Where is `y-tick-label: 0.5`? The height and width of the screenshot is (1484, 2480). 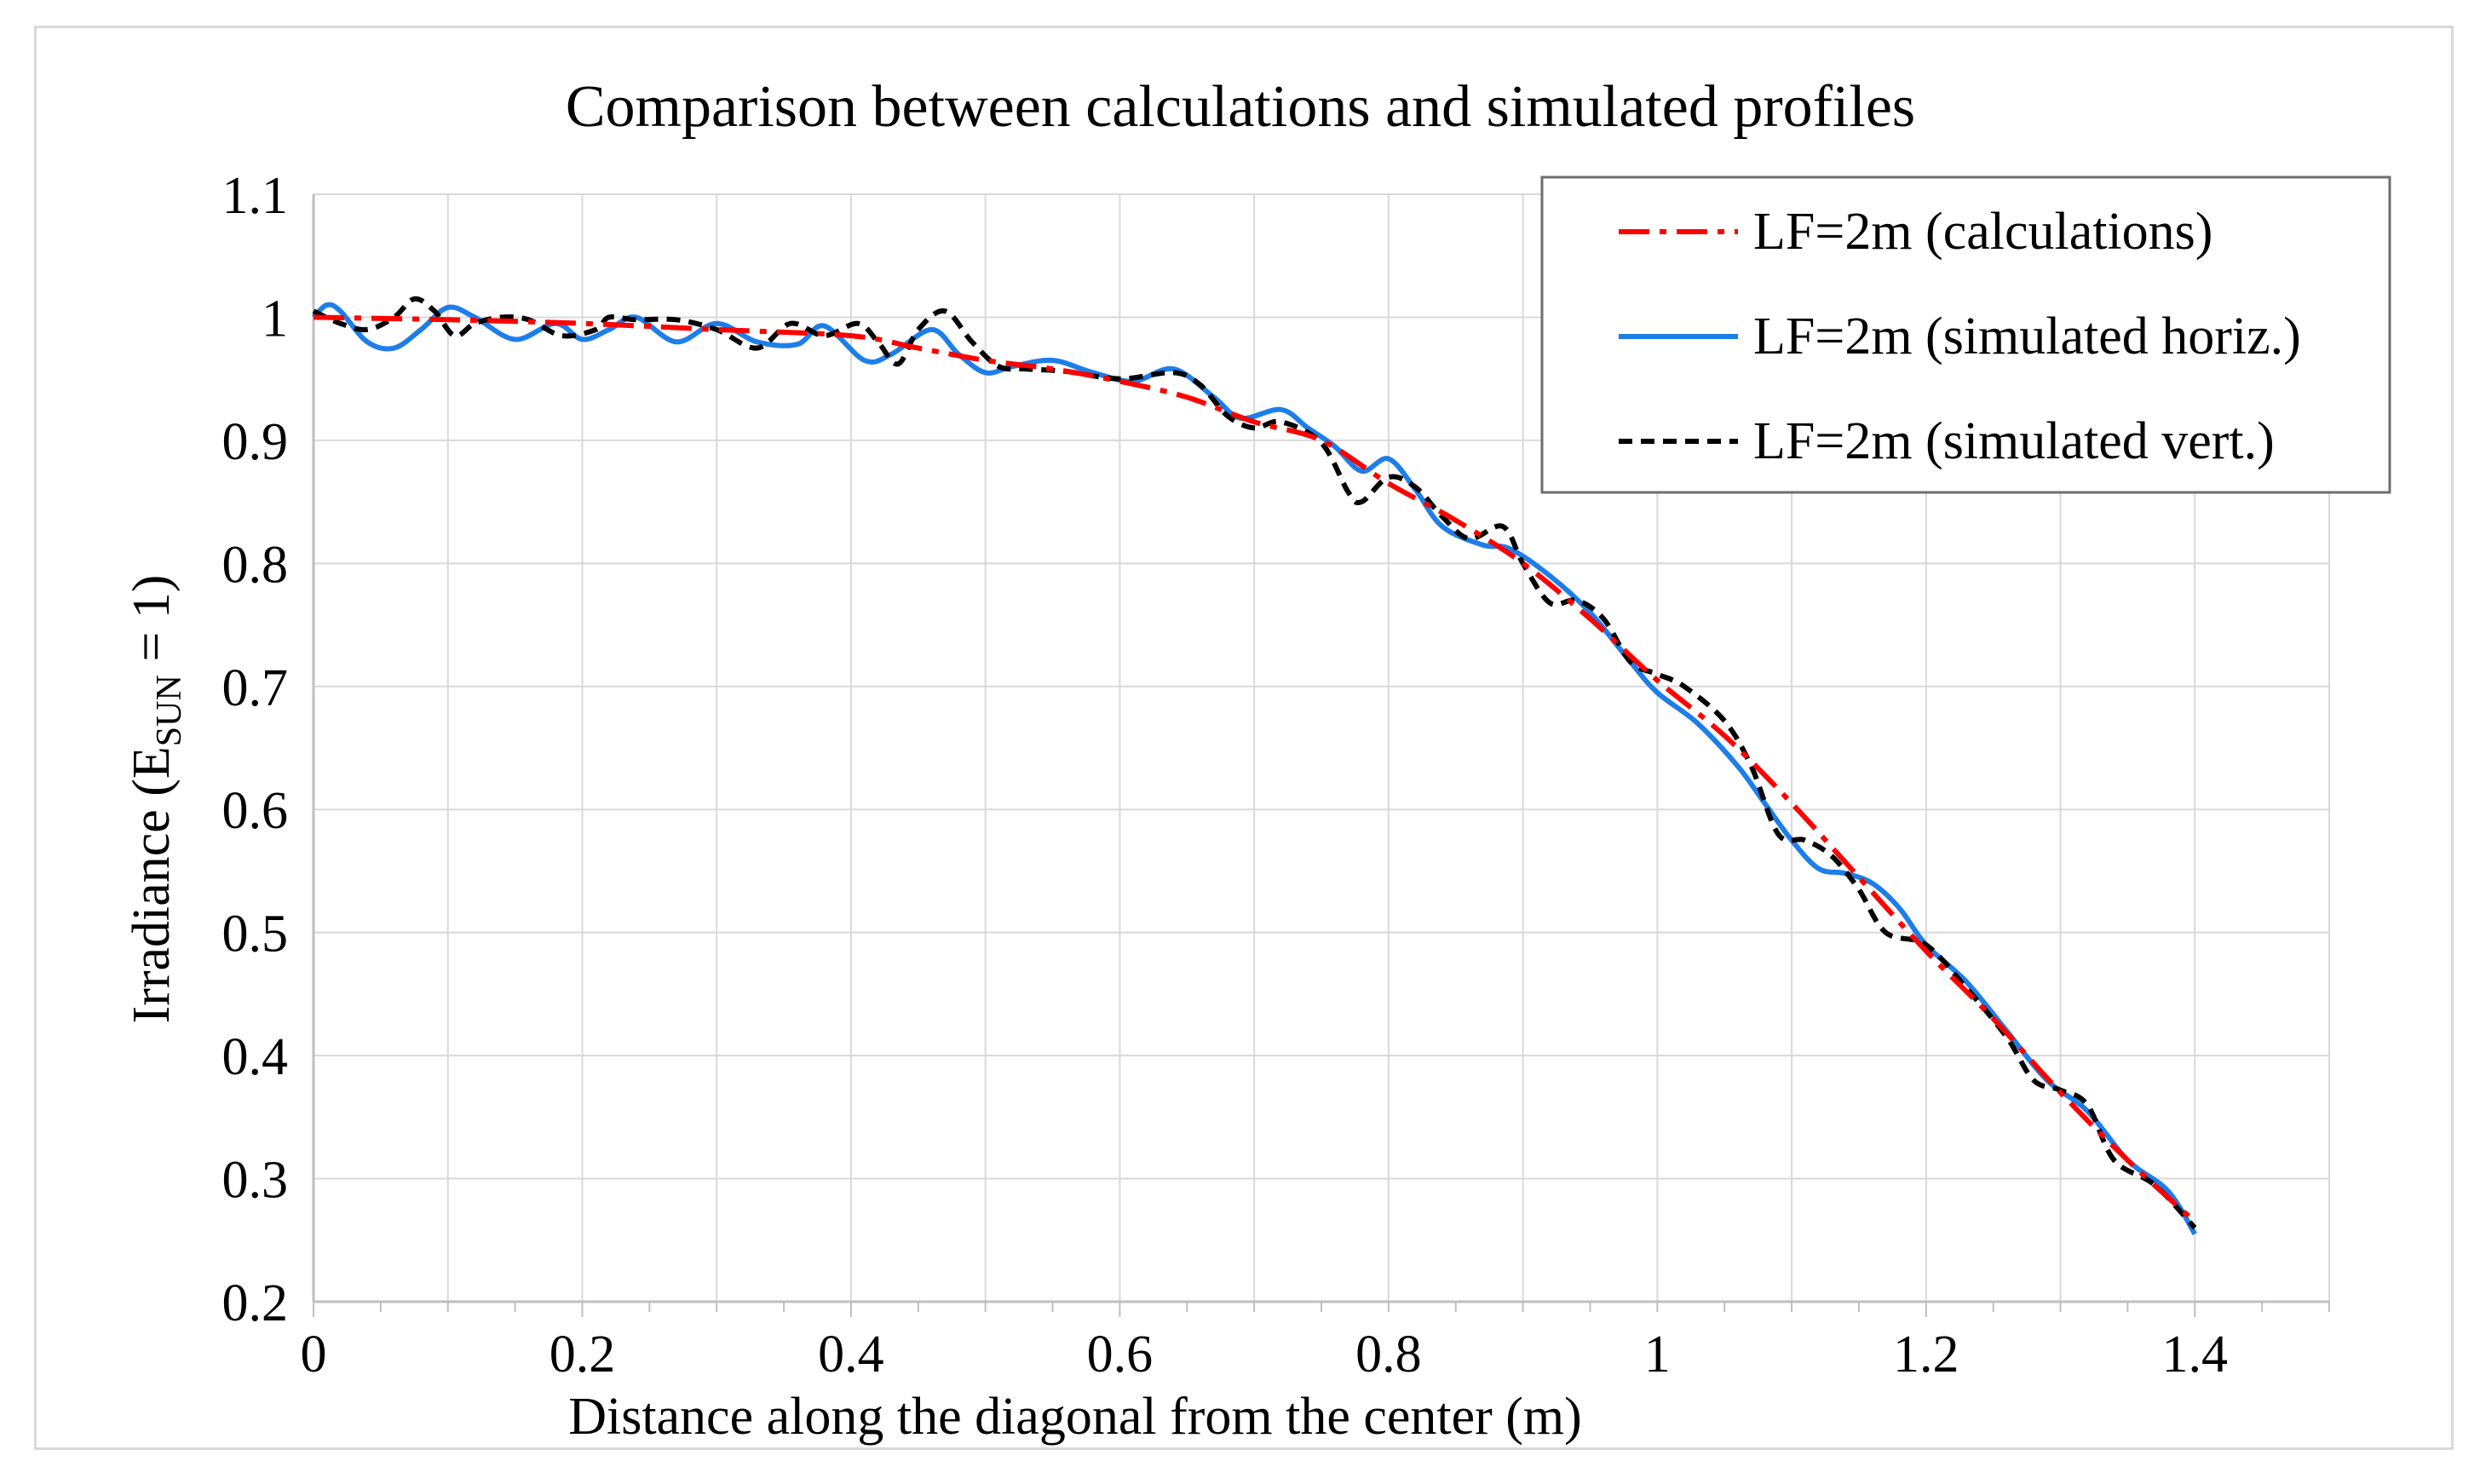 y-tick-label: 0.5 is located at coordinates (256, 934).